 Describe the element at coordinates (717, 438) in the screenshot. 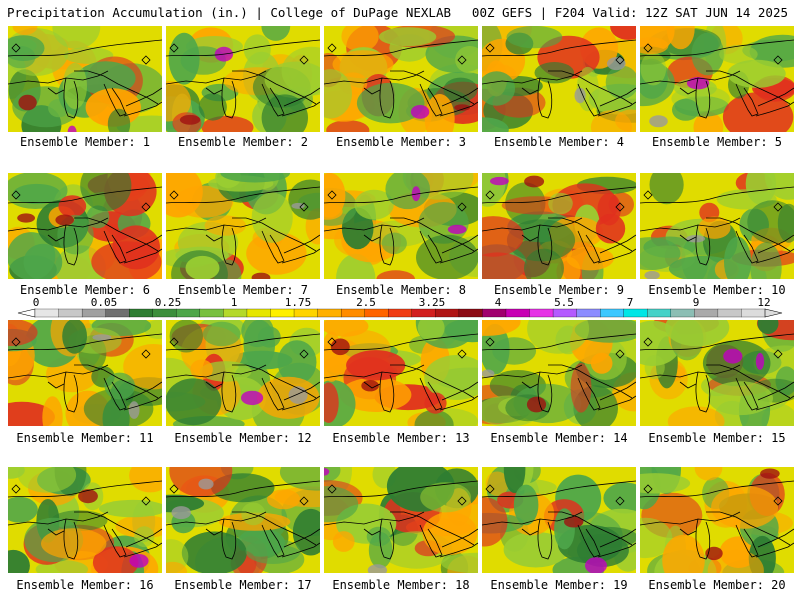

I see `ensemble-member-label: Ensemble Member: 15` at that location.